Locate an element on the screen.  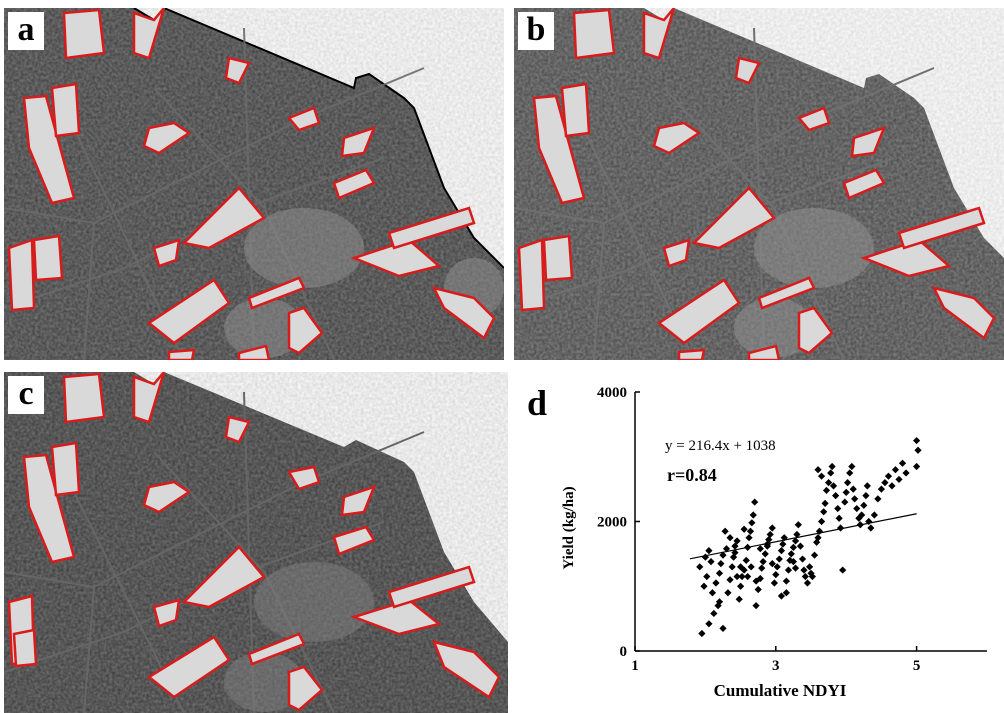
y-tick-label: 0 is located at coordinates (624, 652).